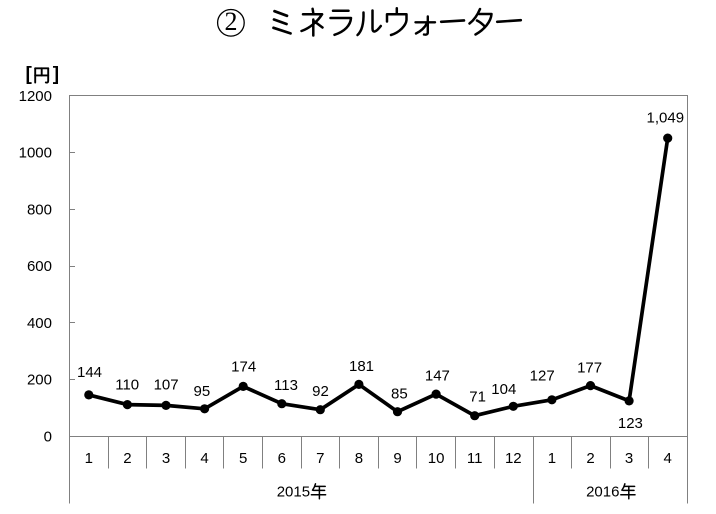 The image size is (716, 514). I want to click on svg-text: 92, so click(320, 391).